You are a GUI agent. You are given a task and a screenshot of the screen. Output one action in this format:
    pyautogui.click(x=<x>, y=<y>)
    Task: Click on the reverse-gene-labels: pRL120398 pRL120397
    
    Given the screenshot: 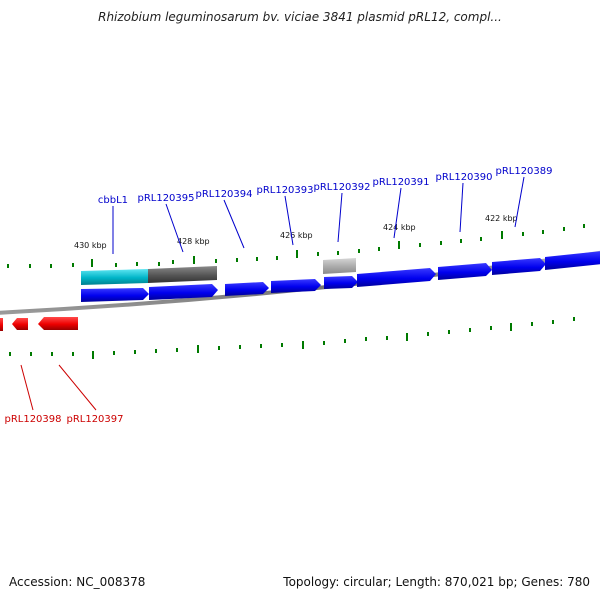 What is the action you would take?
    pyautogui.click(x=63, y=419)
    